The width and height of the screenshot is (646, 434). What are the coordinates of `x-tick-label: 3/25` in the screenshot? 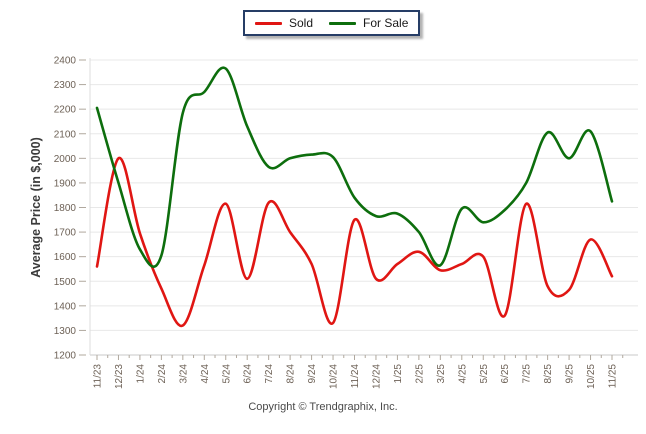 It's located at (441, 374).